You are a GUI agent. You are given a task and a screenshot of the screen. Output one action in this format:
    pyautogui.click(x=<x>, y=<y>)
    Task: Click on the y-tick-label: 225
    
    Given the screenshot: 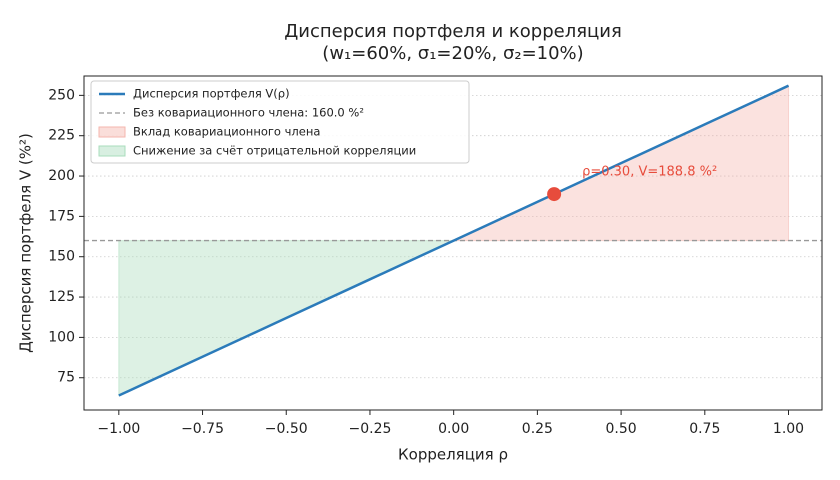 What is the action you would take?
    pyautogui.click(x=61, y=136)
    